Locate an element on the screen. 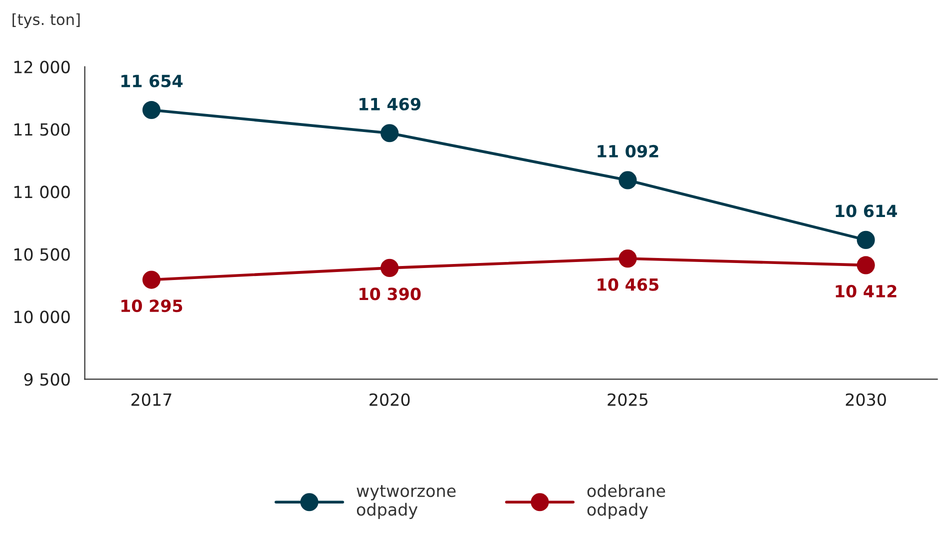 Image resolution: width=942 pixels, height=534 pixels. y-axis-title: [tys. ton] is located at coordinates (46, 20).